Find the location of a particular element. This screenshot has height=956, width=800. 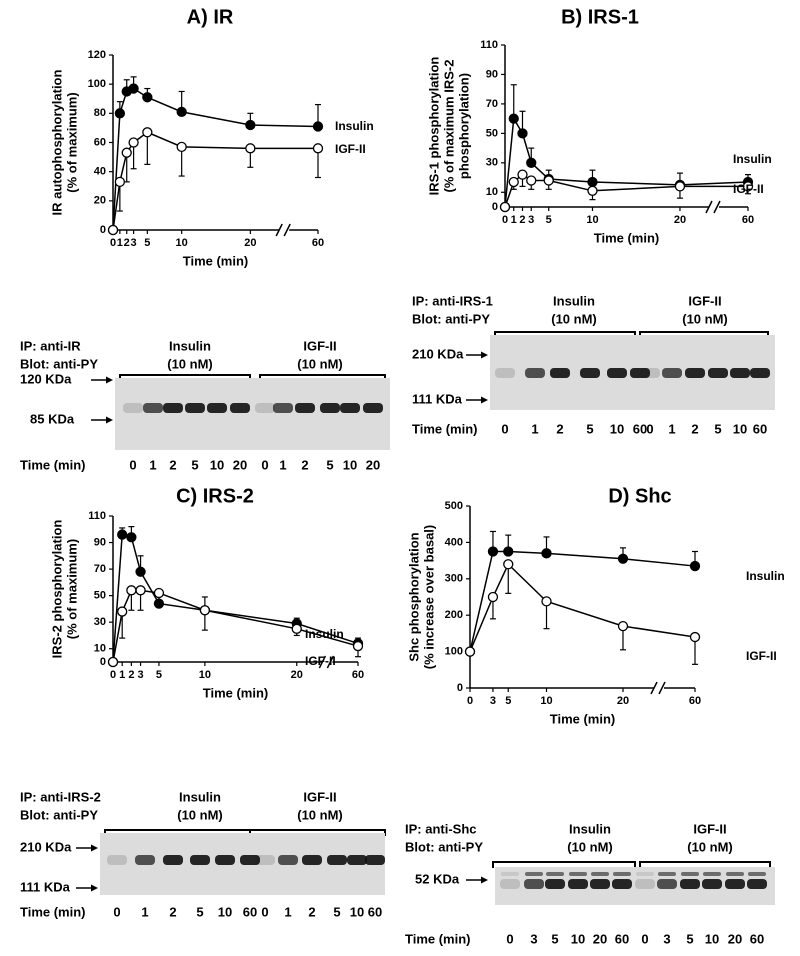

series-line is located at coordinates (626, 162).